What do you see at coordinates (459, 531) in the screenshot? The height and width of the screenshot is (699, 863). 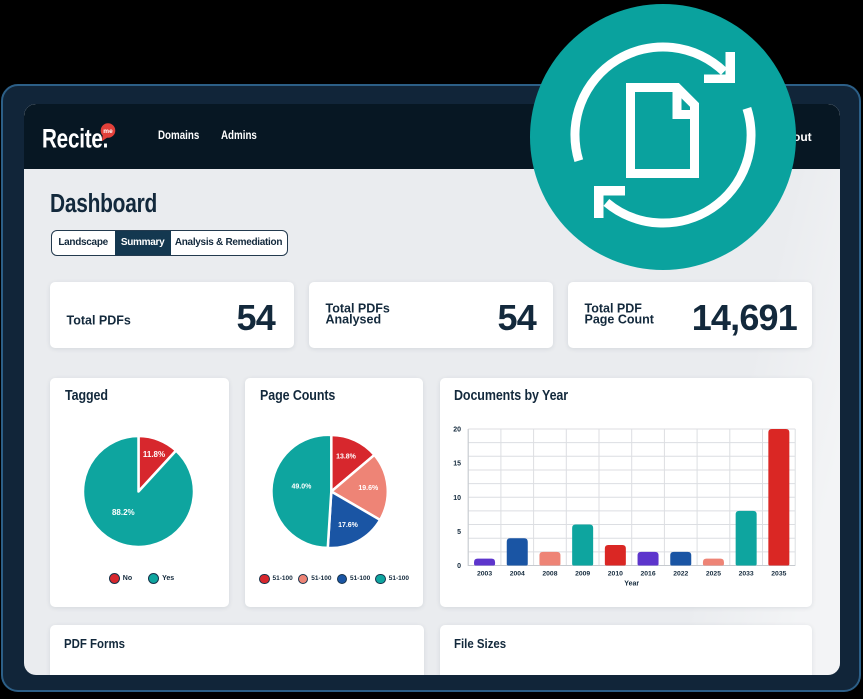 I see `svg-text: 5` at bounding box center [459, 531].